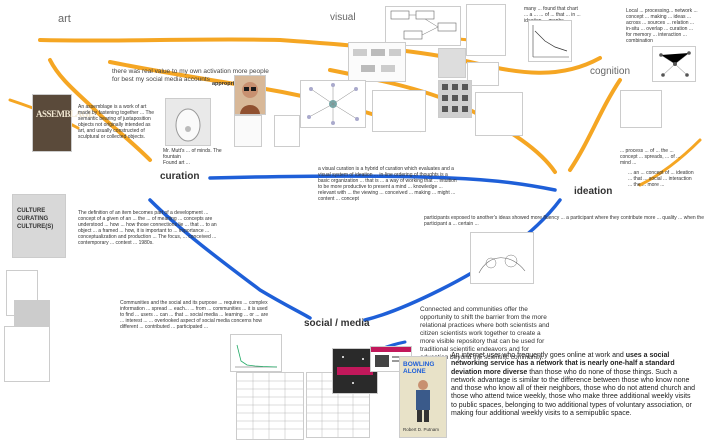 This screenshot has width=704, height=444. I want to click on orange-line-art-curation, so click(100, 110).